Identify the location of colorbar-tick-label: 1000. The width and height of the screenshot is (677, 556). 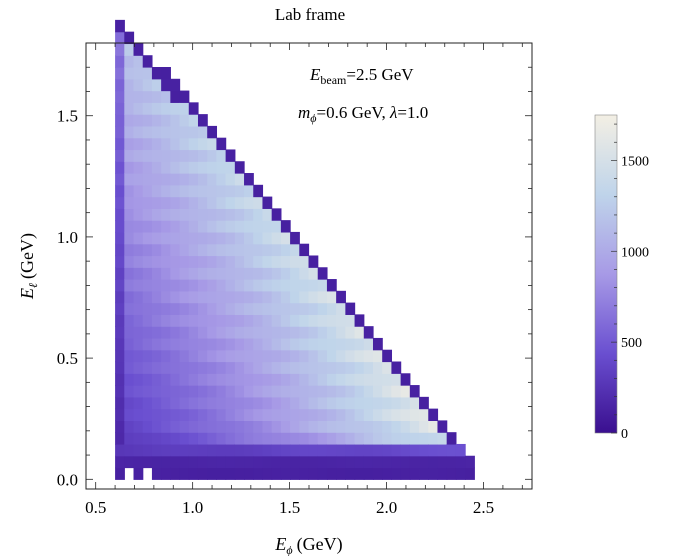
(635, 252).